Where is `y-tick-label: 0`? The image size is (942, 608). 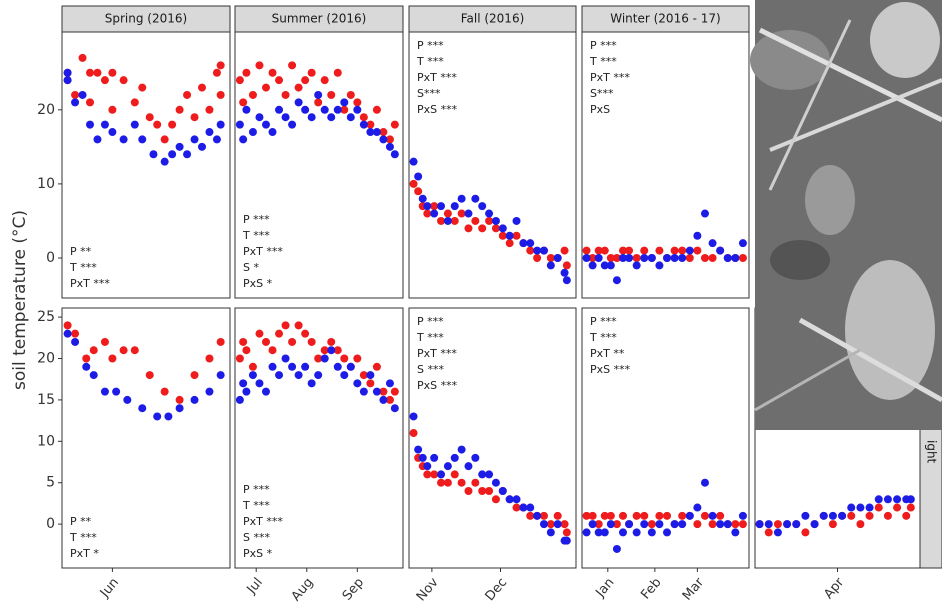
y-tick-label: 0 is located at coordinates (50, 524).